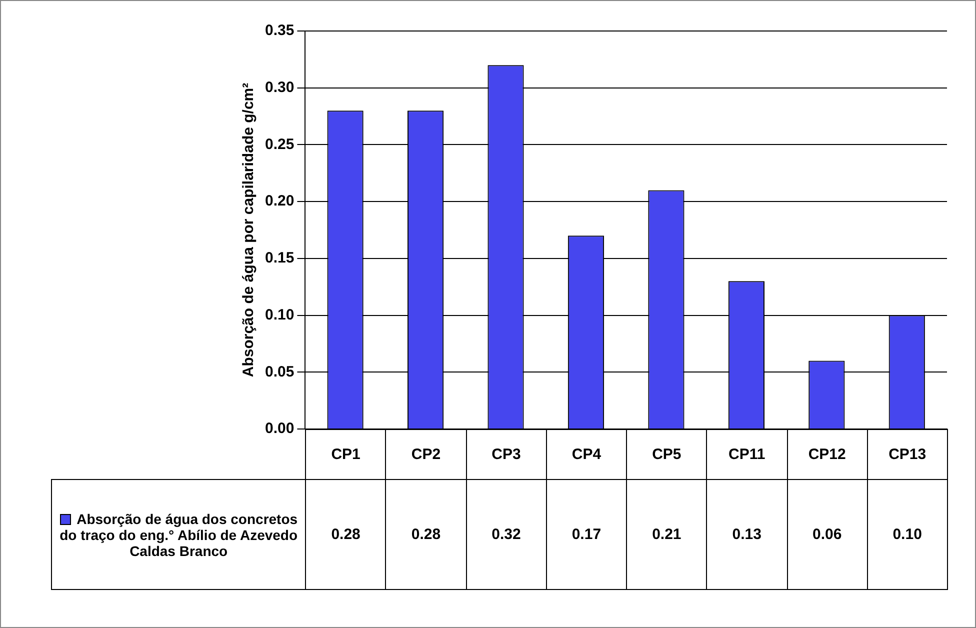 The width and height of the screenshot is (976, 628). I want to click on x-tick-label: CP3, so click(506, 455).